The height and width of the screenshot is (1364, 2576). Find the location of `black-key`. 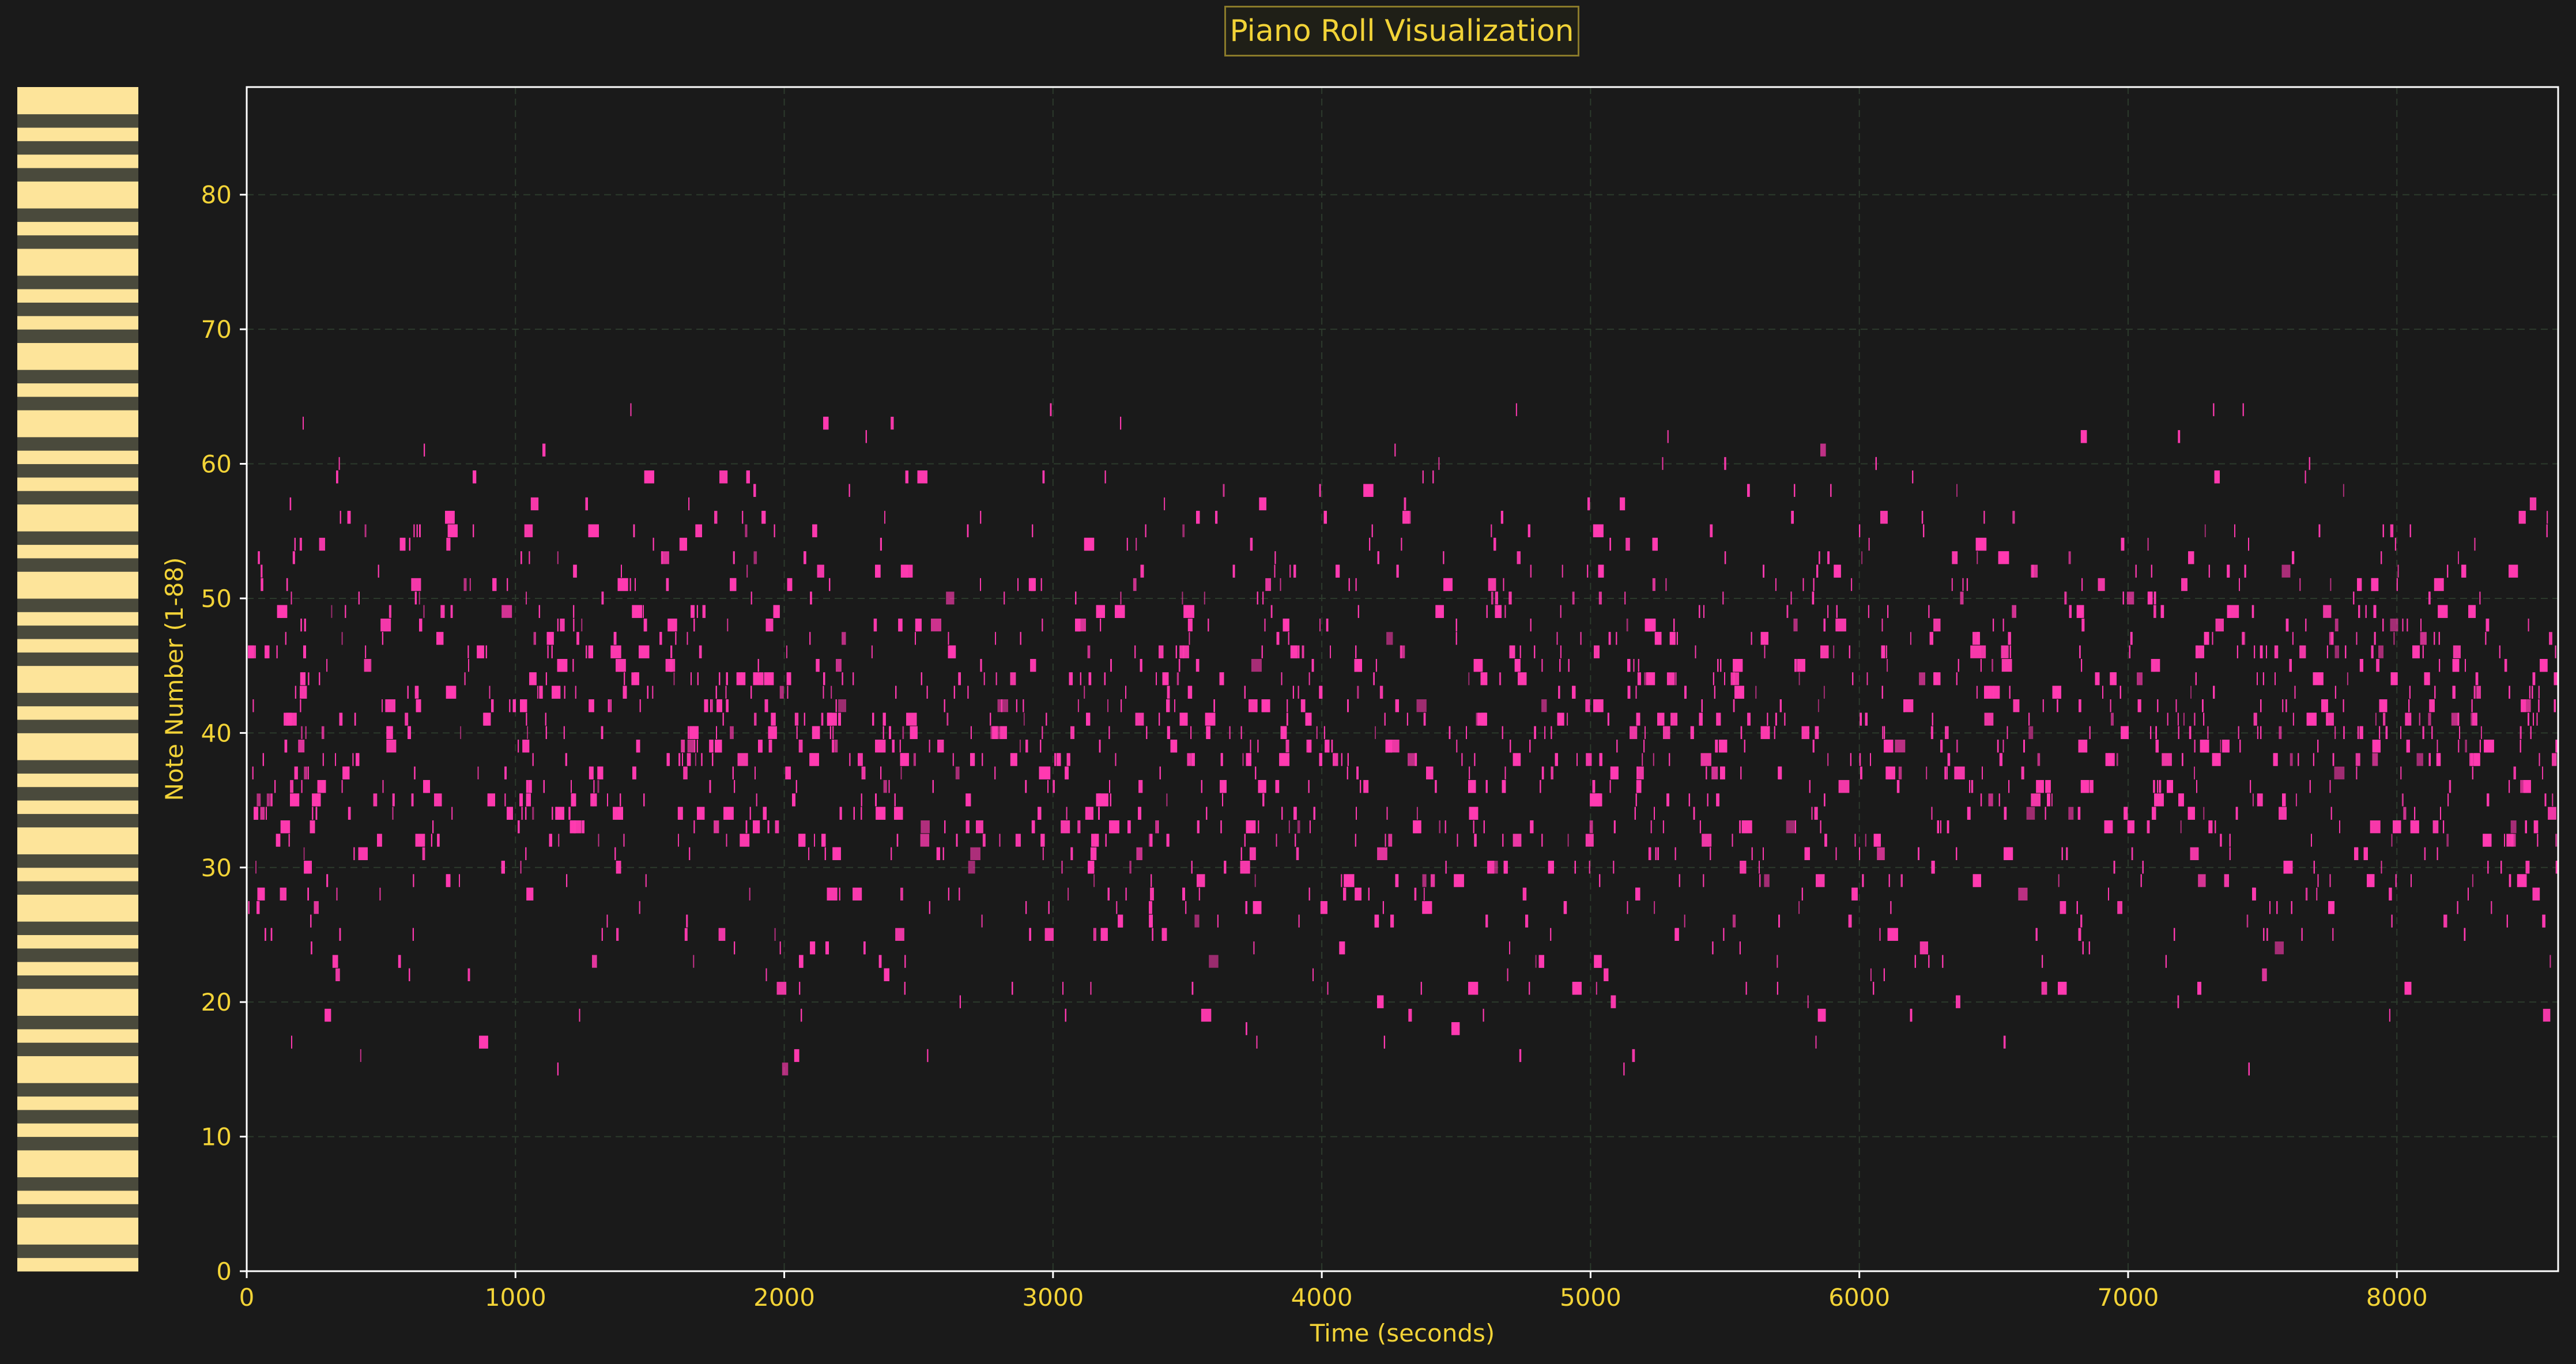

black-key is located at coordinates (77, 699).